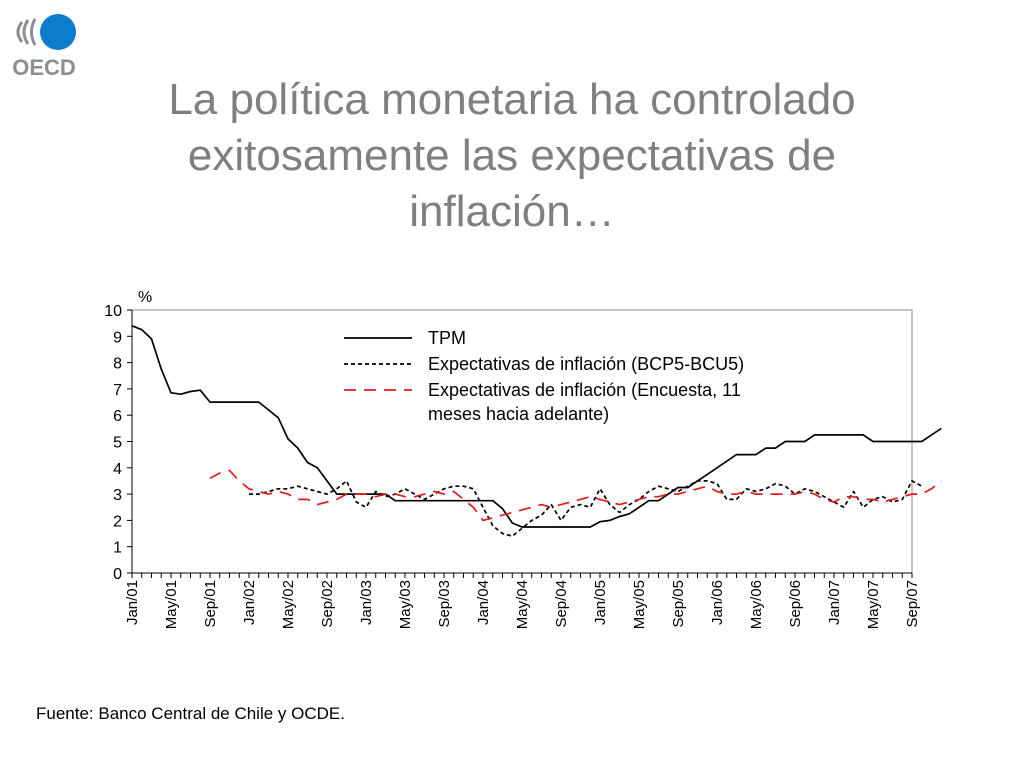 Image resolution: width=1024 pixels, height=768 pixels. Describe the element at coordinates (171, 604) in the screenshot. I see `x-tick-label: May/01` at that location.